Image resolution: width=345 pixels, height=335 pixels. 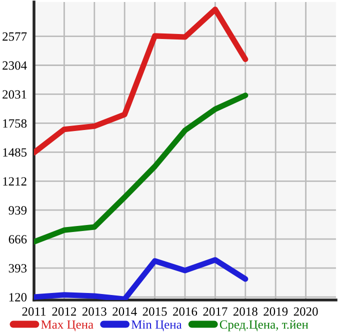 I want to click on x-tick-label: 2011, so click(x=34, y=311).